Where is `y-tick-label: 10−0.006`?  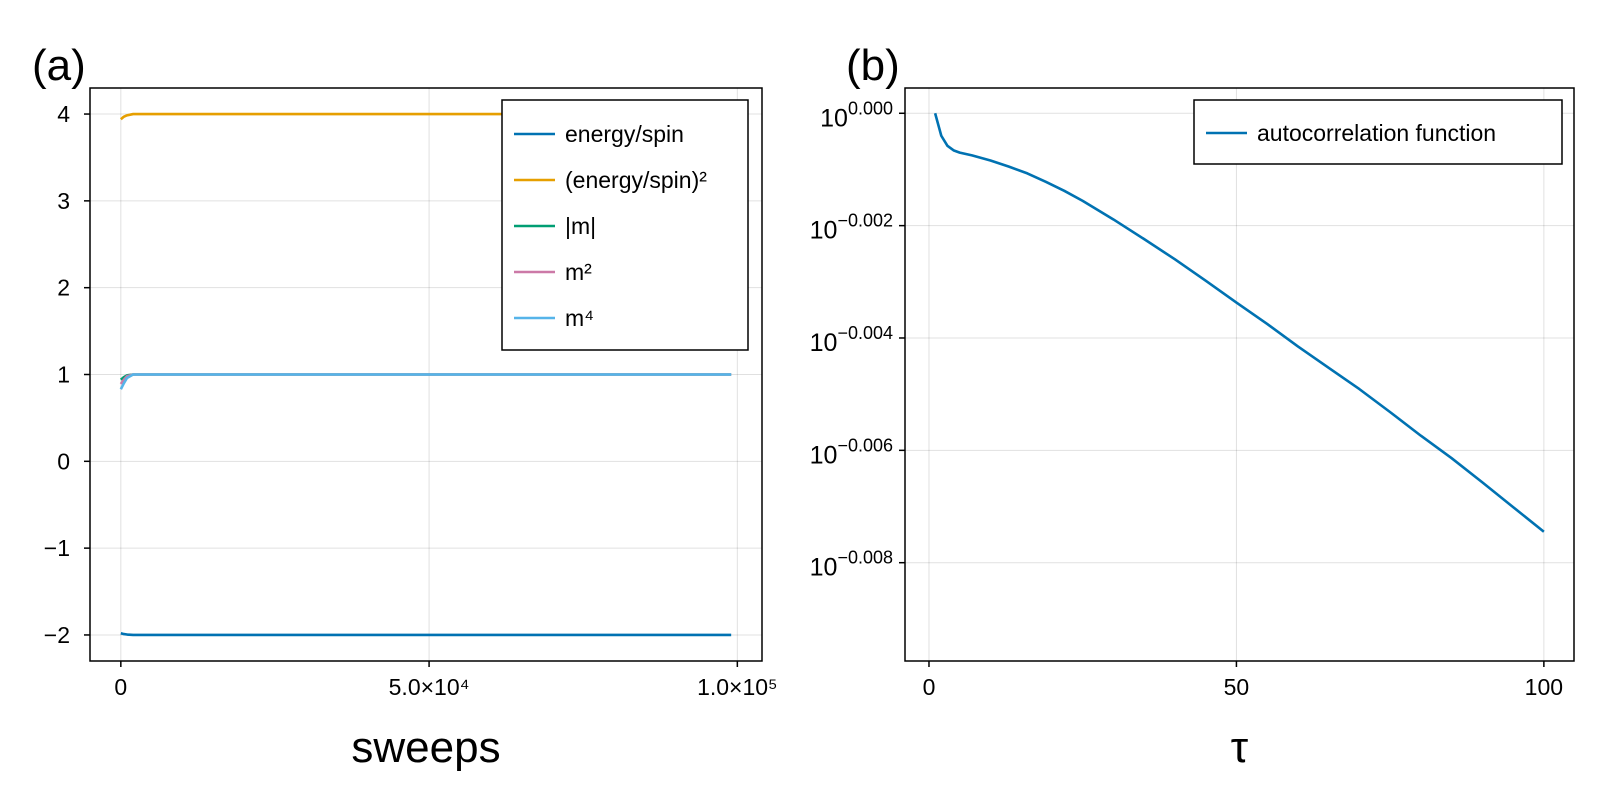 y-tick-label: 10−0.006 is located at coordinates (851, 452).